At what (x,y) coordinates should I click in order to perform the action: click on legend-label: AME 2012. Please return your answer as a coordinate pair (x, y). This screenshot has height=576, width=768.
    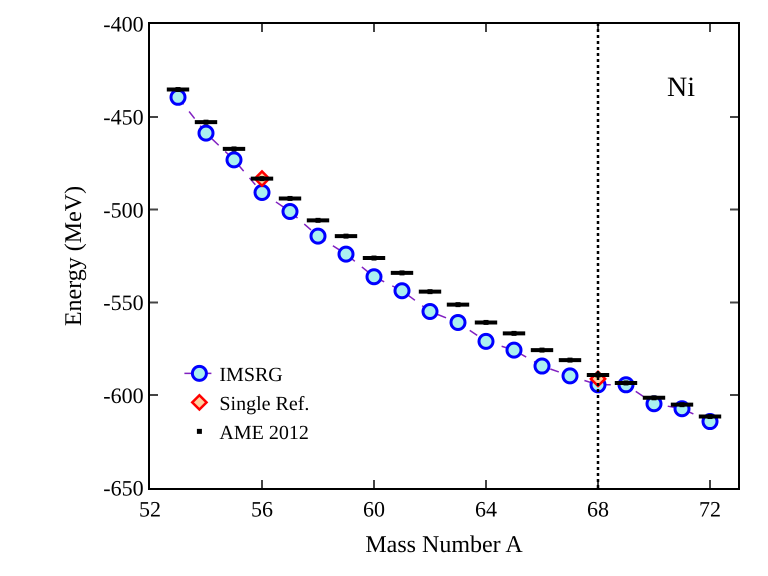
    Looking at the image, I should click on (264, 433).